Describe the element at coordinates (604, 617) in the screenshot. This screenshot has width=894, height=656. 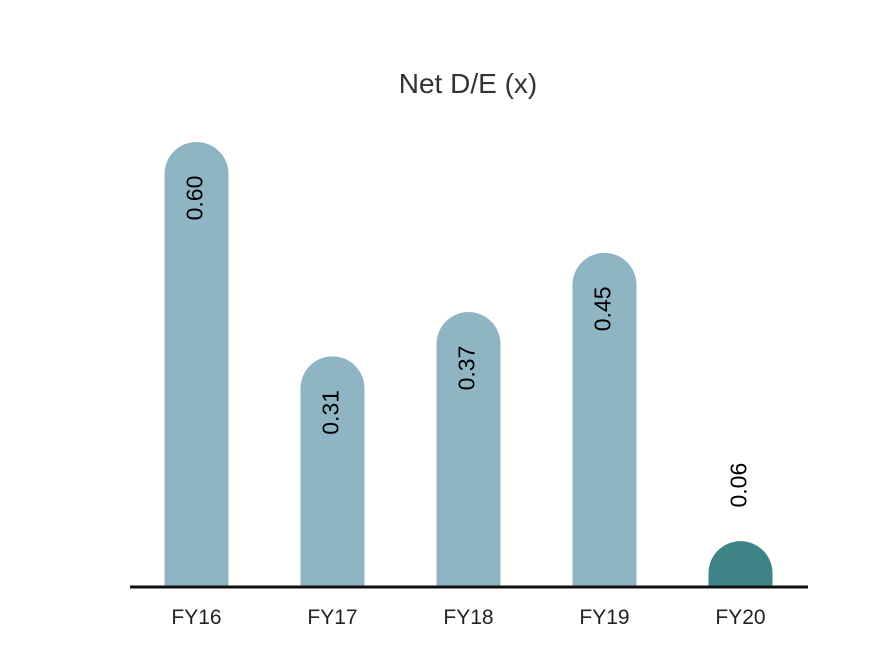
I see `x-tick-fy19: FY19` at that location.